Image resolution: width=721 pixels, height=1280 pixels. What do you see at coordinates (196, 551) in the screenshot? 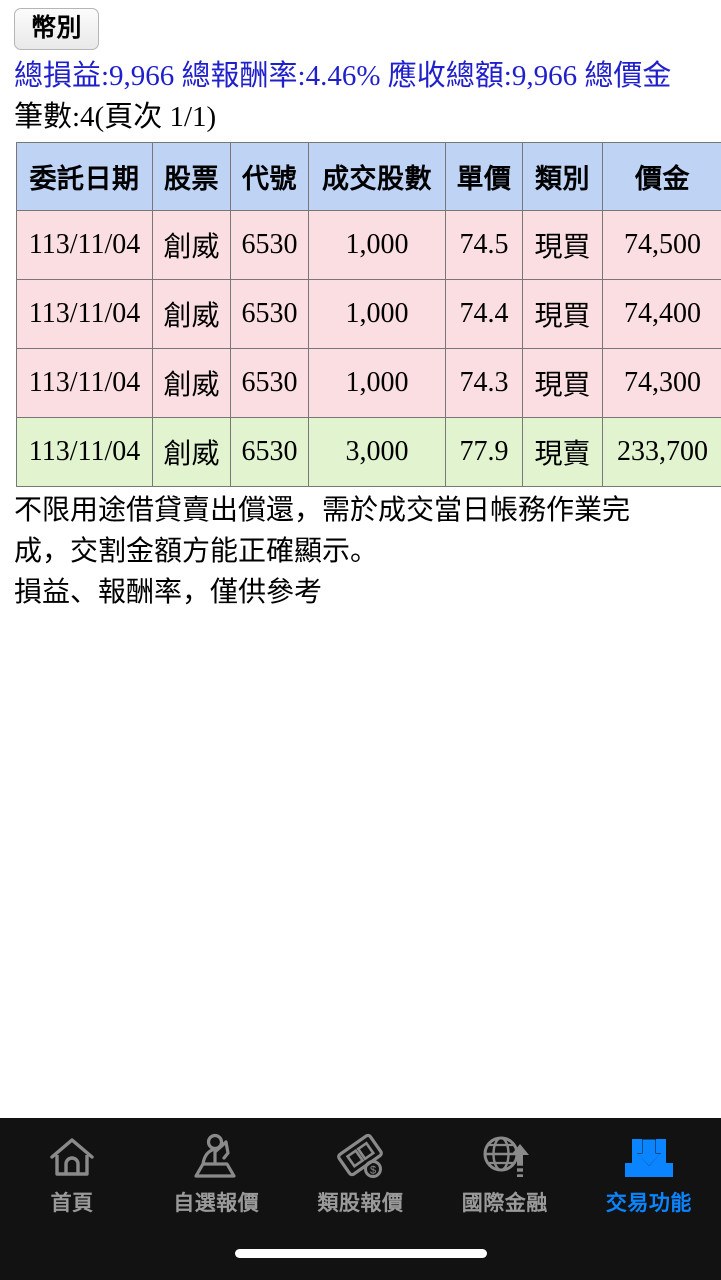
I see `note-line-2: 成，交割金額方能正確顯示。` at bounding box center [196, 551].